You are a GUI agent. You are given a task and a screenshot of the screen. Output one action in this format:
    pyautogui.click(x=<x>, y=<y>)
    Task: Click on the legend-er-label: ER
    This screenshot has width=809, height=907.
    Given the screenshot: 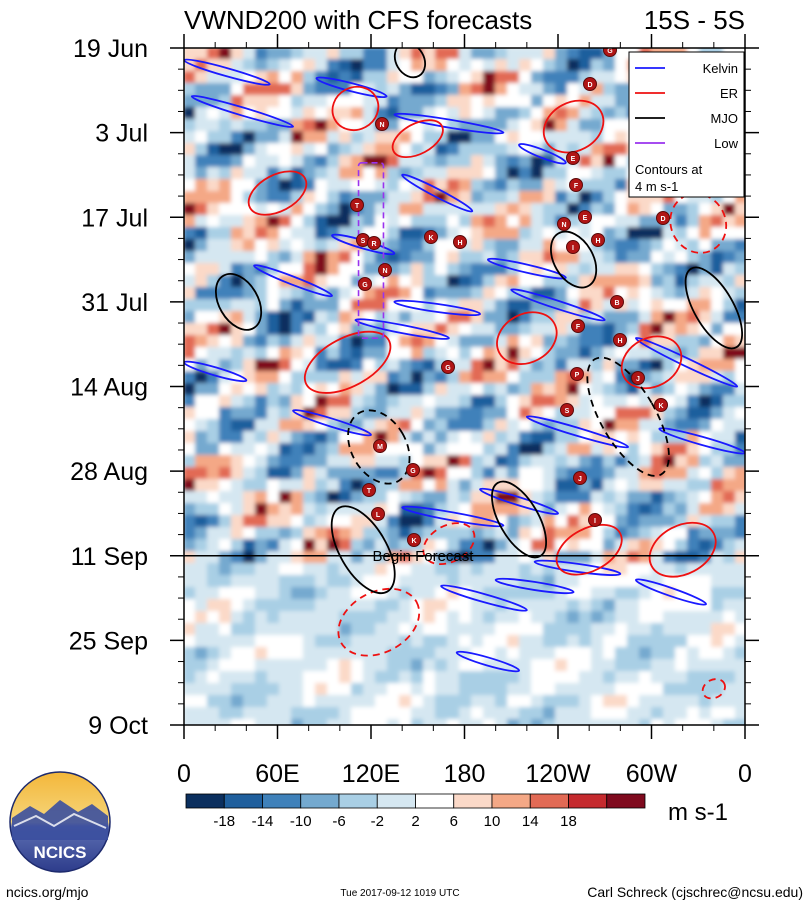 What is the action you would take?
    pyautogui.click(x=729, y=93)
    